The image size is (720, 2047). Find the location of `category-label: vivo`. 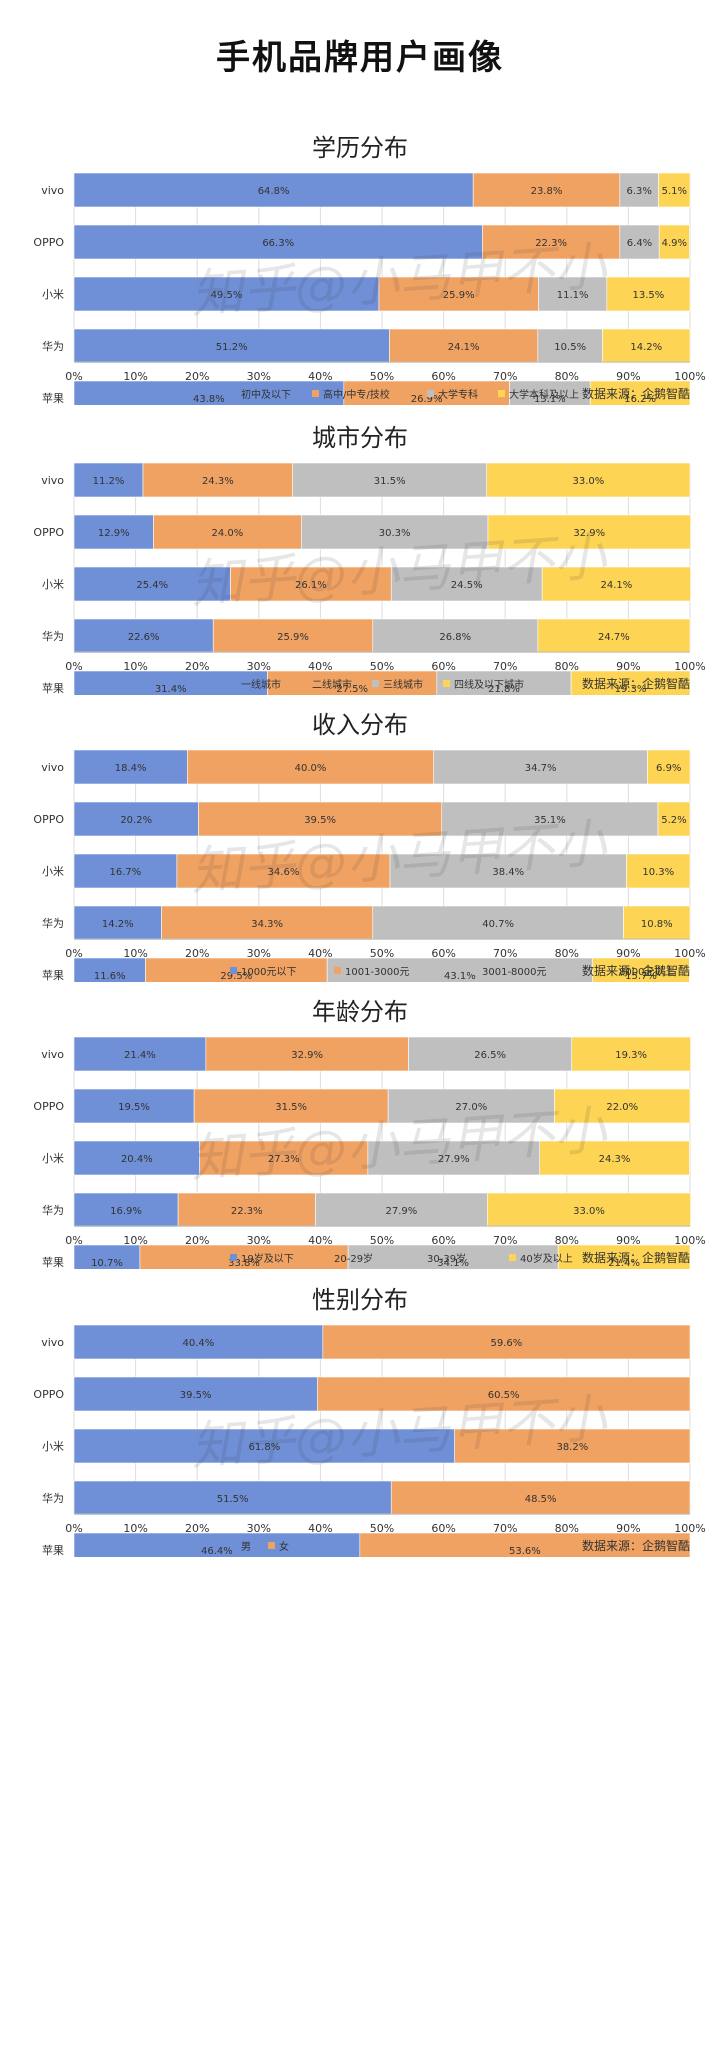

category-label: vivo is located at coordinates (52, 1342).